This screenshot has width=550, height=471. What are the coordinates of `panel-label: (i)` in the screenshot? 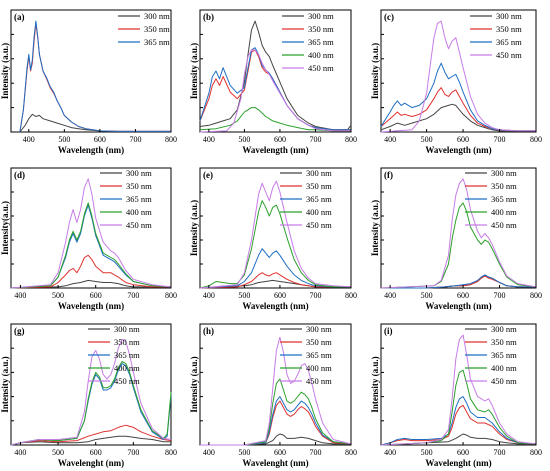 It's located at (388, 331).